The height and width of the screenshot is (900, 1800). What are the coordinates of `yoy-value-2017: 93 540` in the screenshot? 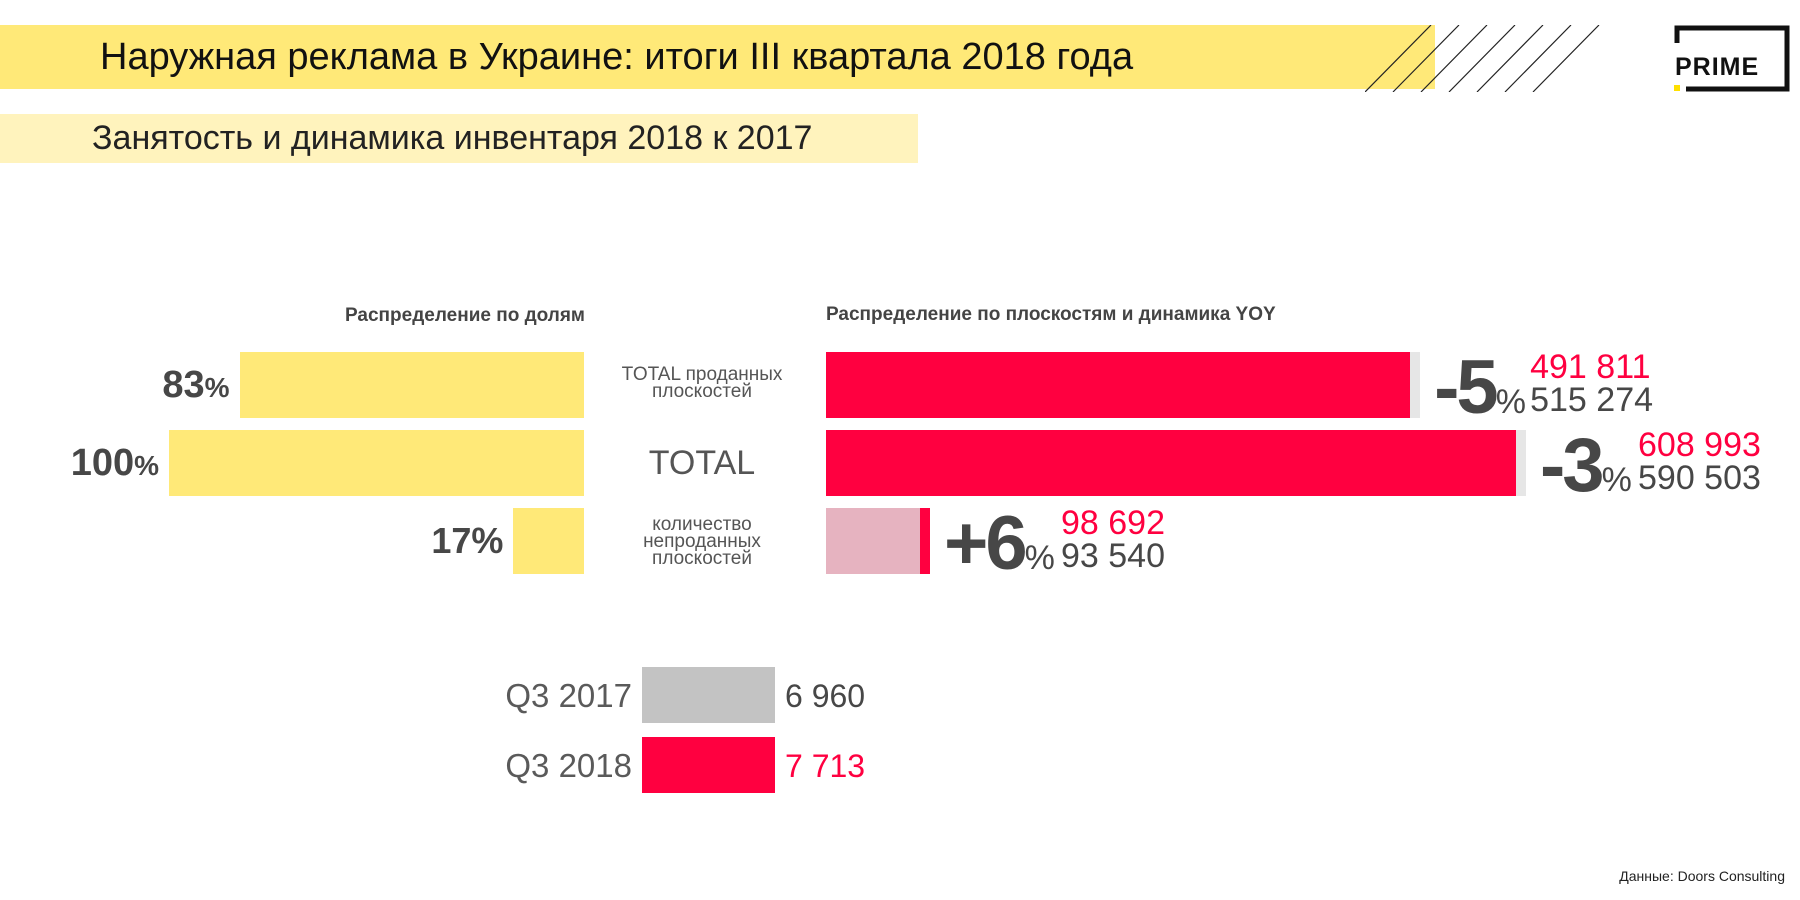 It's located at (1113, 556).